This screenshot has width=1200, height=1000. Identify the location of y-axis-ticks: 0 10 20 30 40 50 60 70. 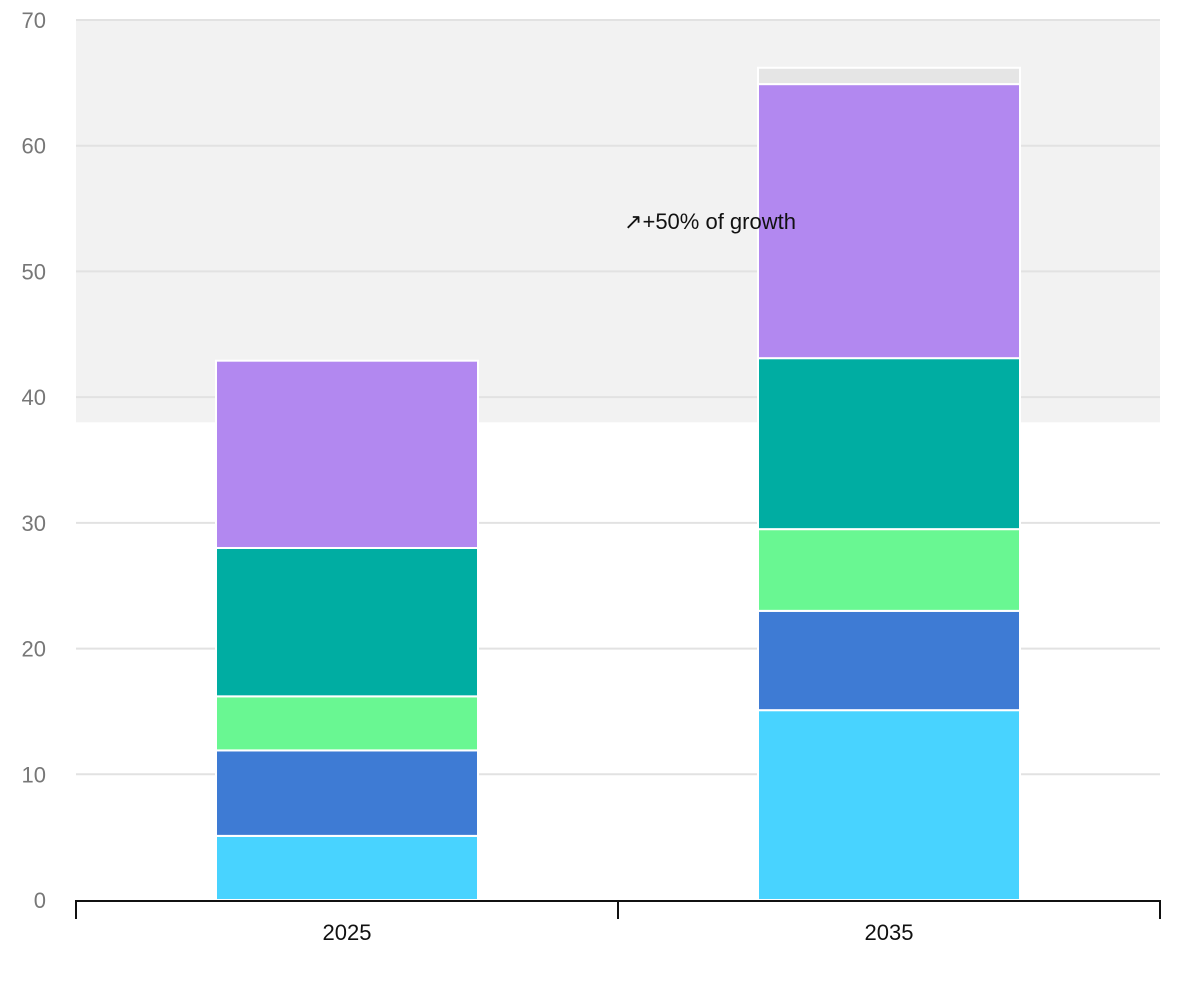
(34, 460).